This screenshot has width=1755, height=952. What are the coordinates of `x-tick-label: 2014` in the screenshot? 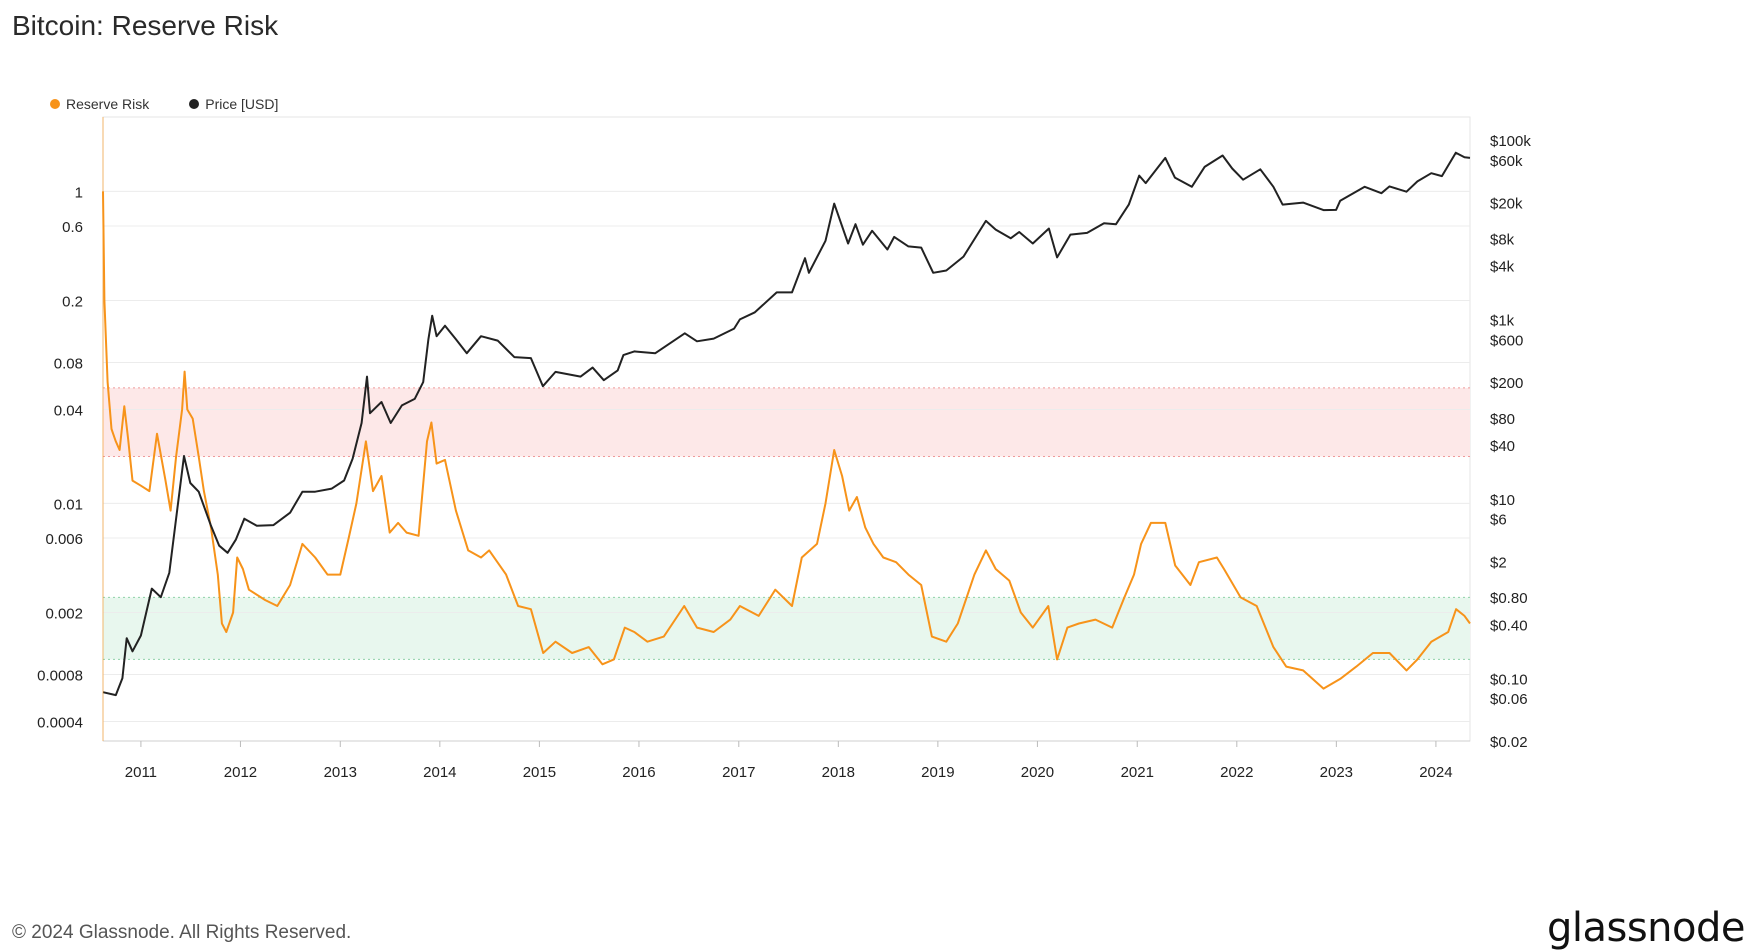 It's located at (439, 772).